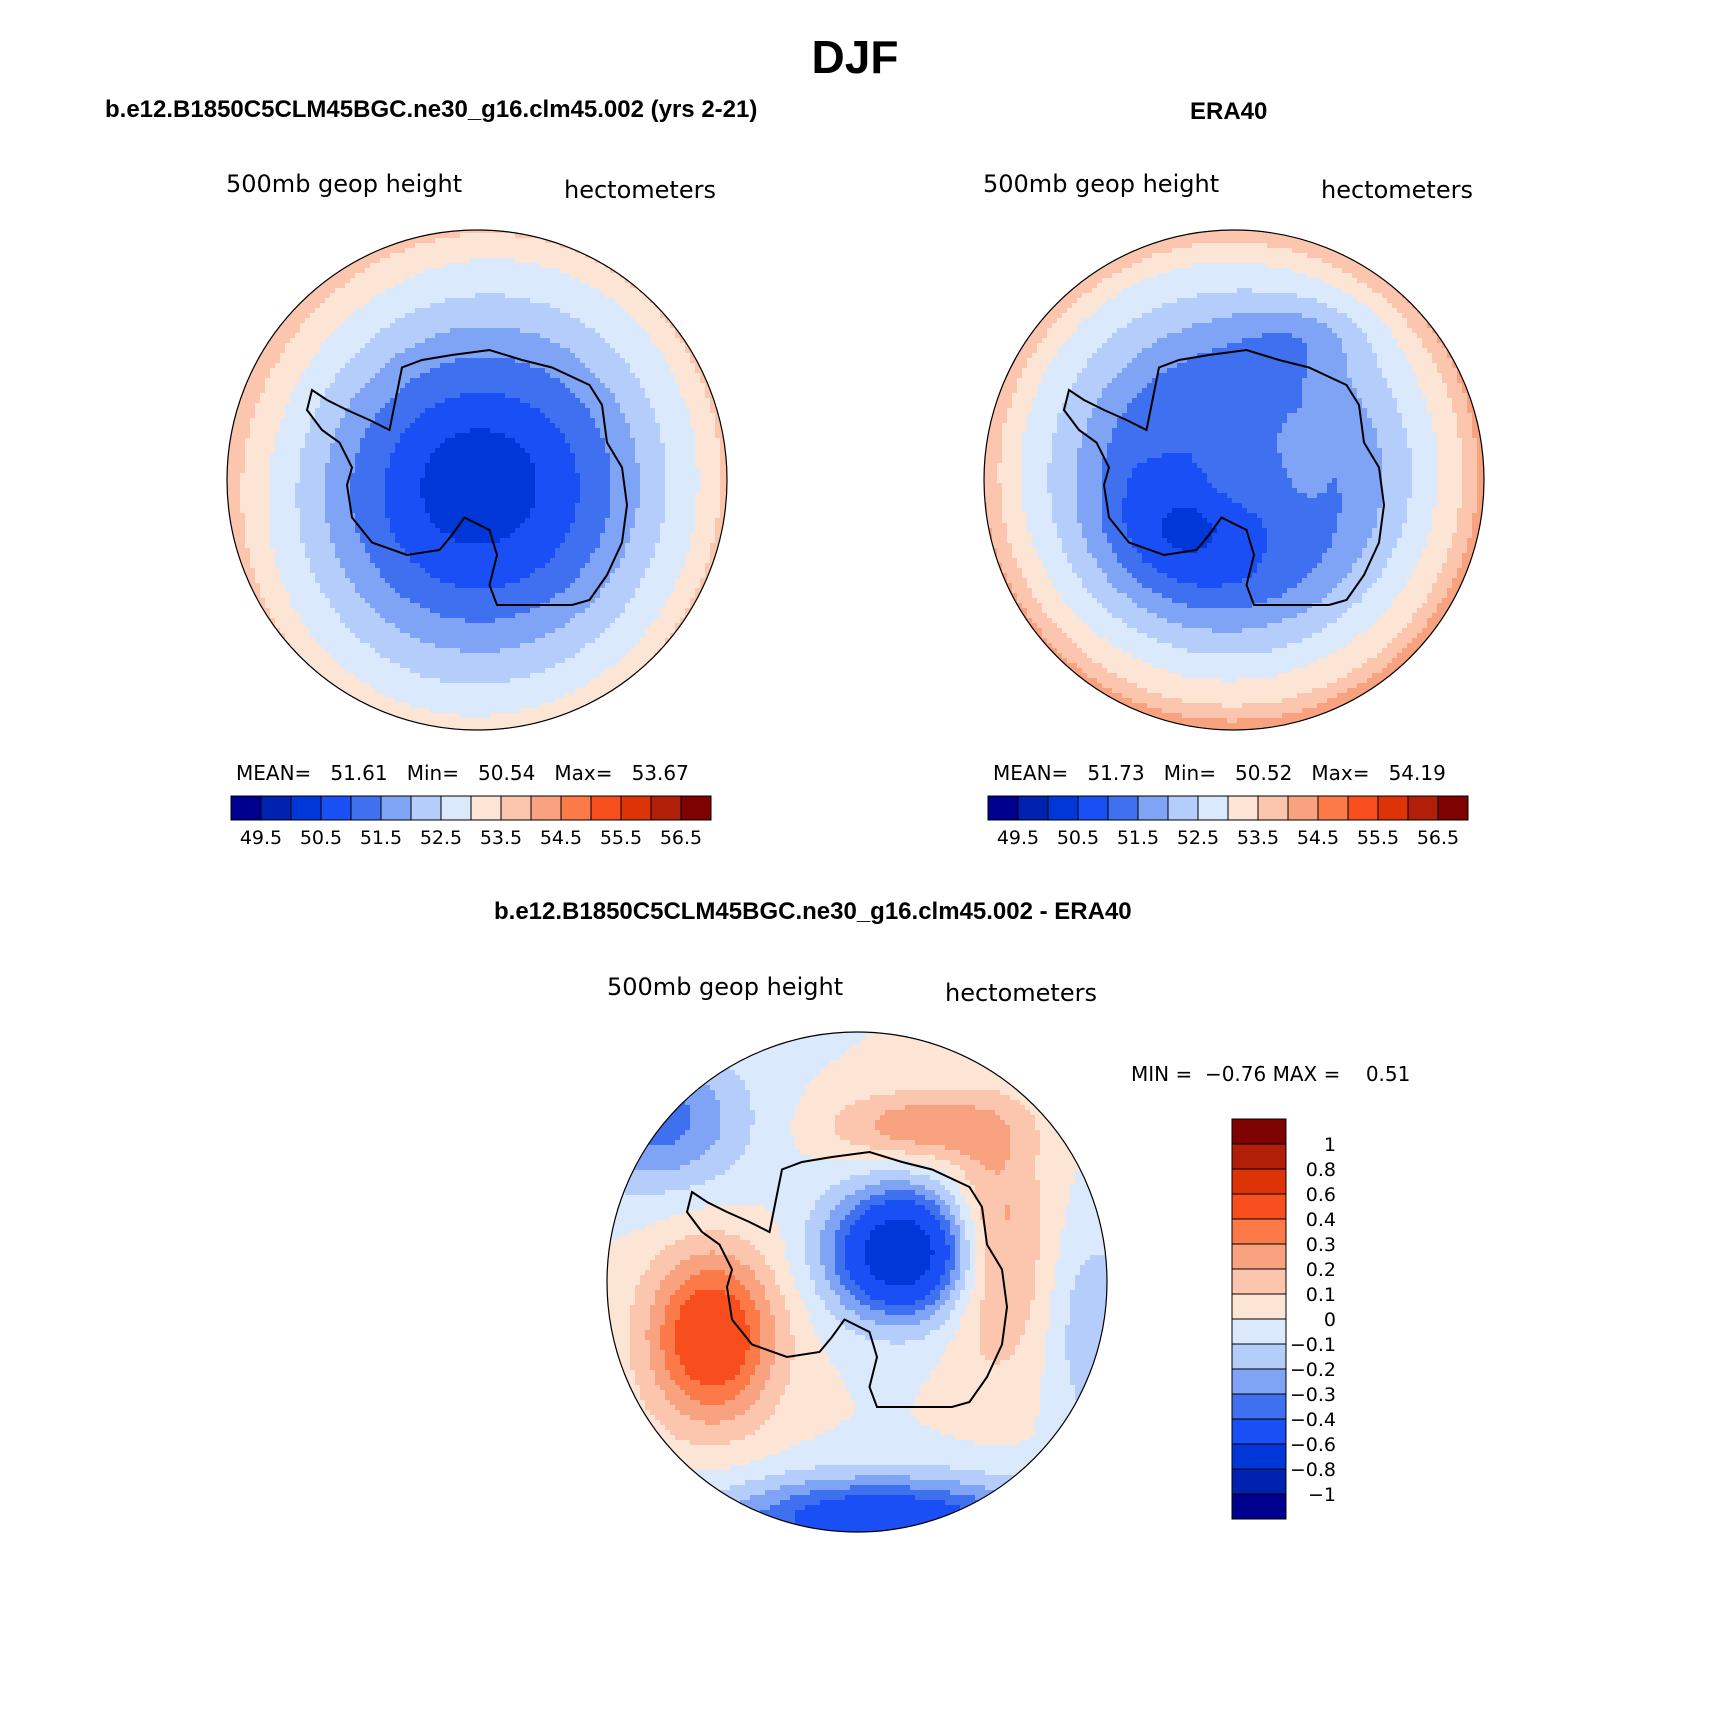  Describe the element at coordinates (640, 190) in the screenshot. I see `model-units-label: hectometers` at that location.